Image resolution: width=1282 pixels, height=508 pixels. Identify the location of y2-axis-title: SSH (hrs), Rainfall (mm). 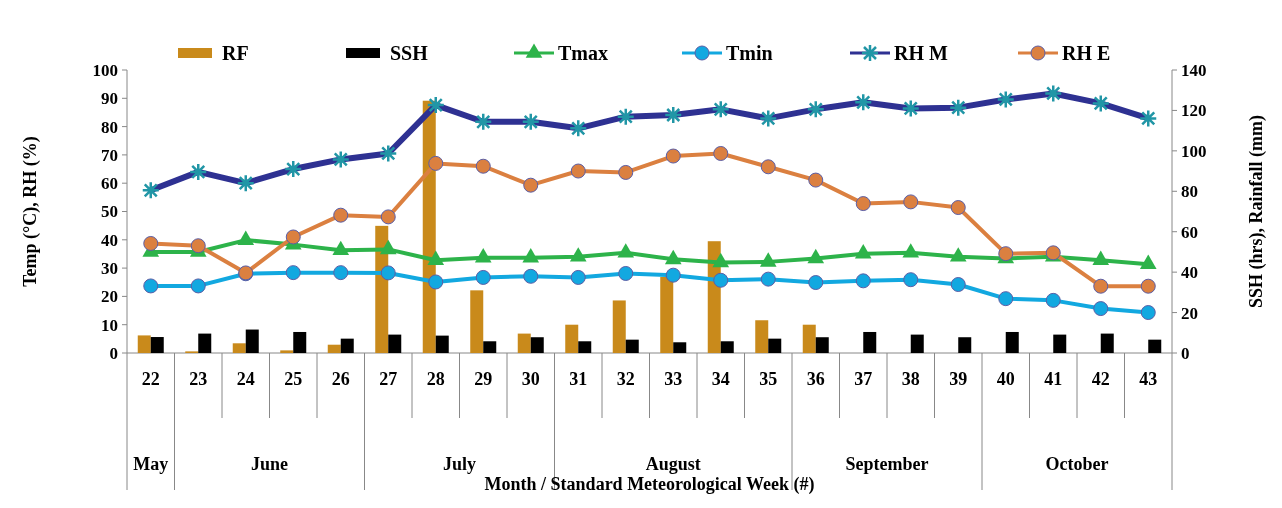
(1256, 211).